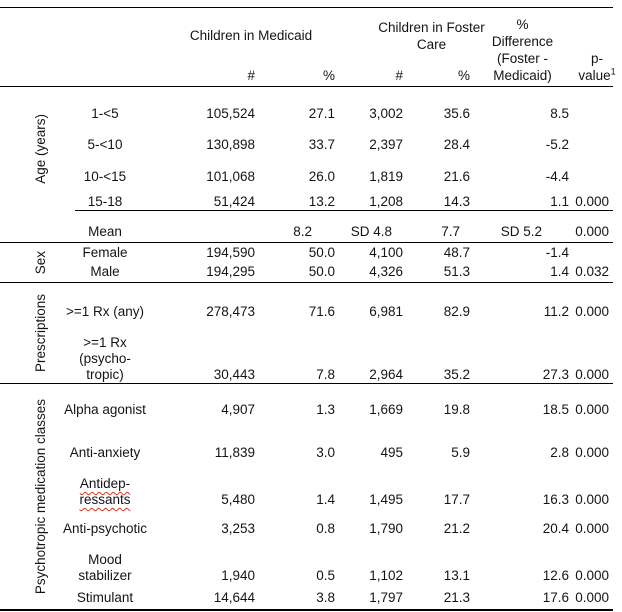 Image resolution: width=622 pixels, height=612 pixels. I want to click on medicaid-count-cell: 105,524, so click(230, 113).